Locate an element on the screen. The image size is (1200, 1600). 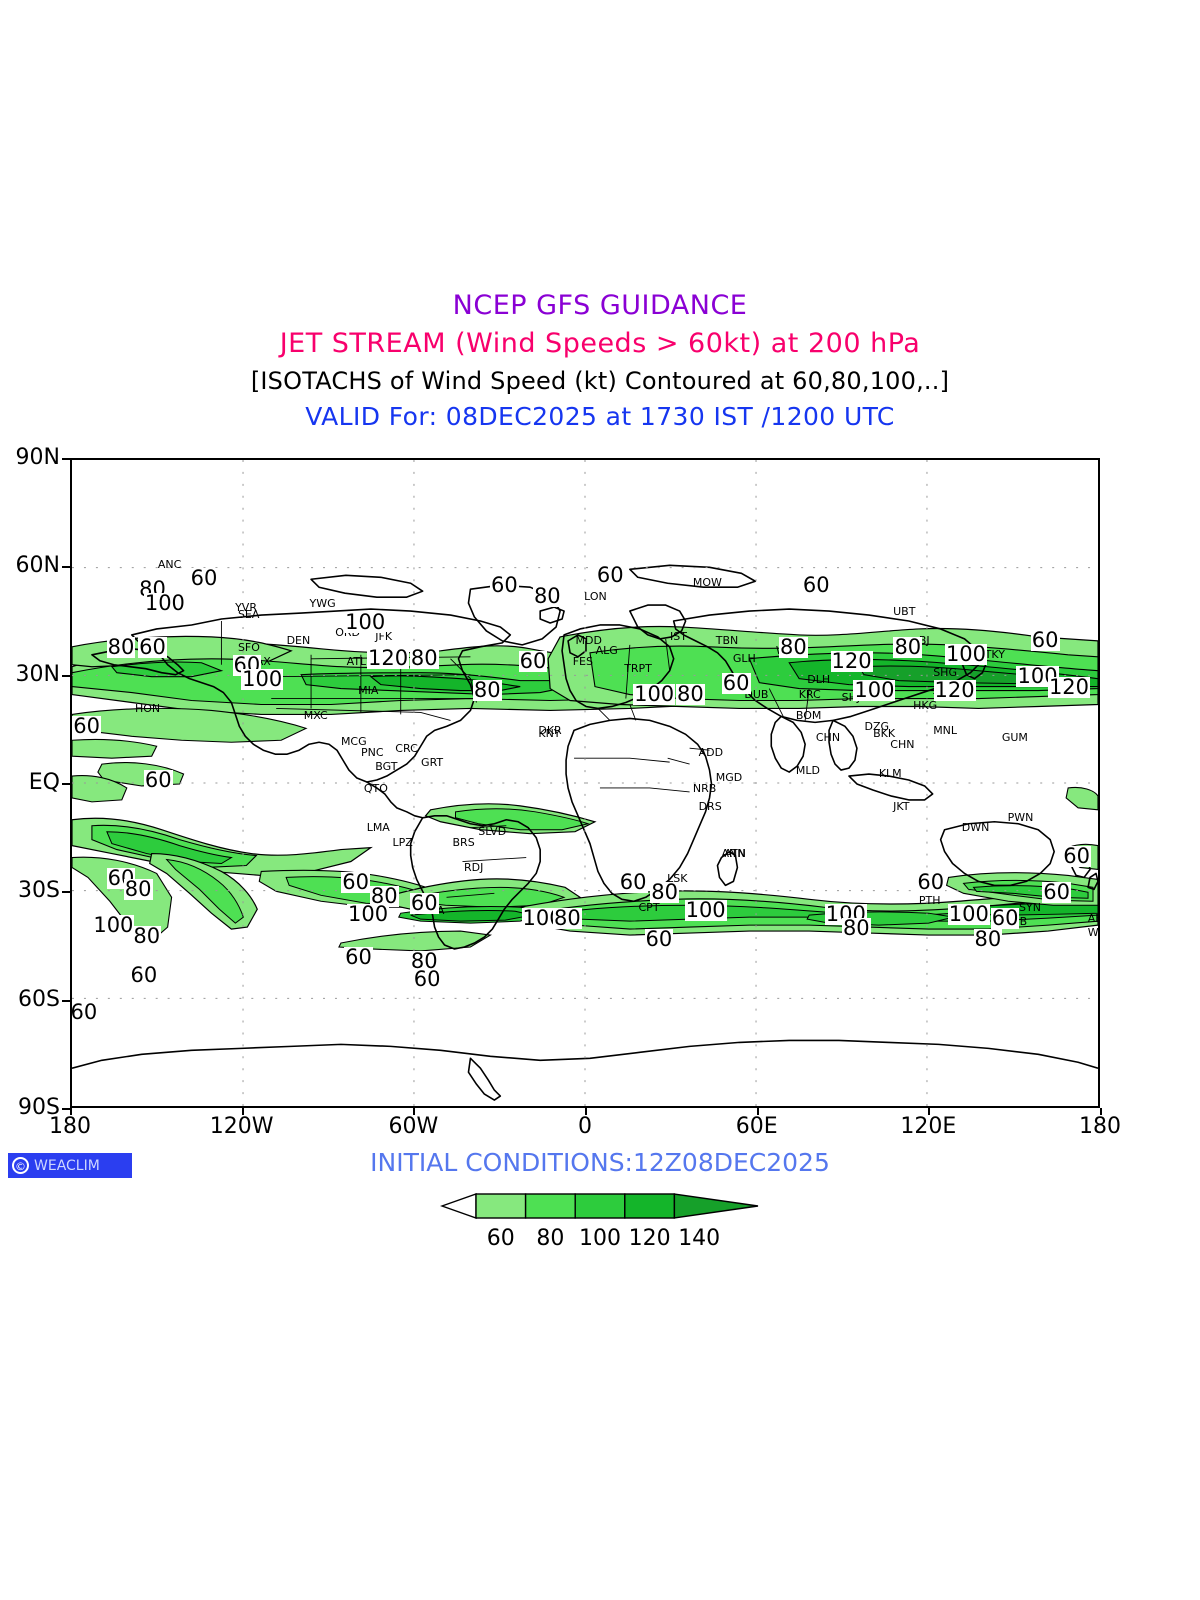
x-tick-label: 120W is located at coordinates (241, 1126).